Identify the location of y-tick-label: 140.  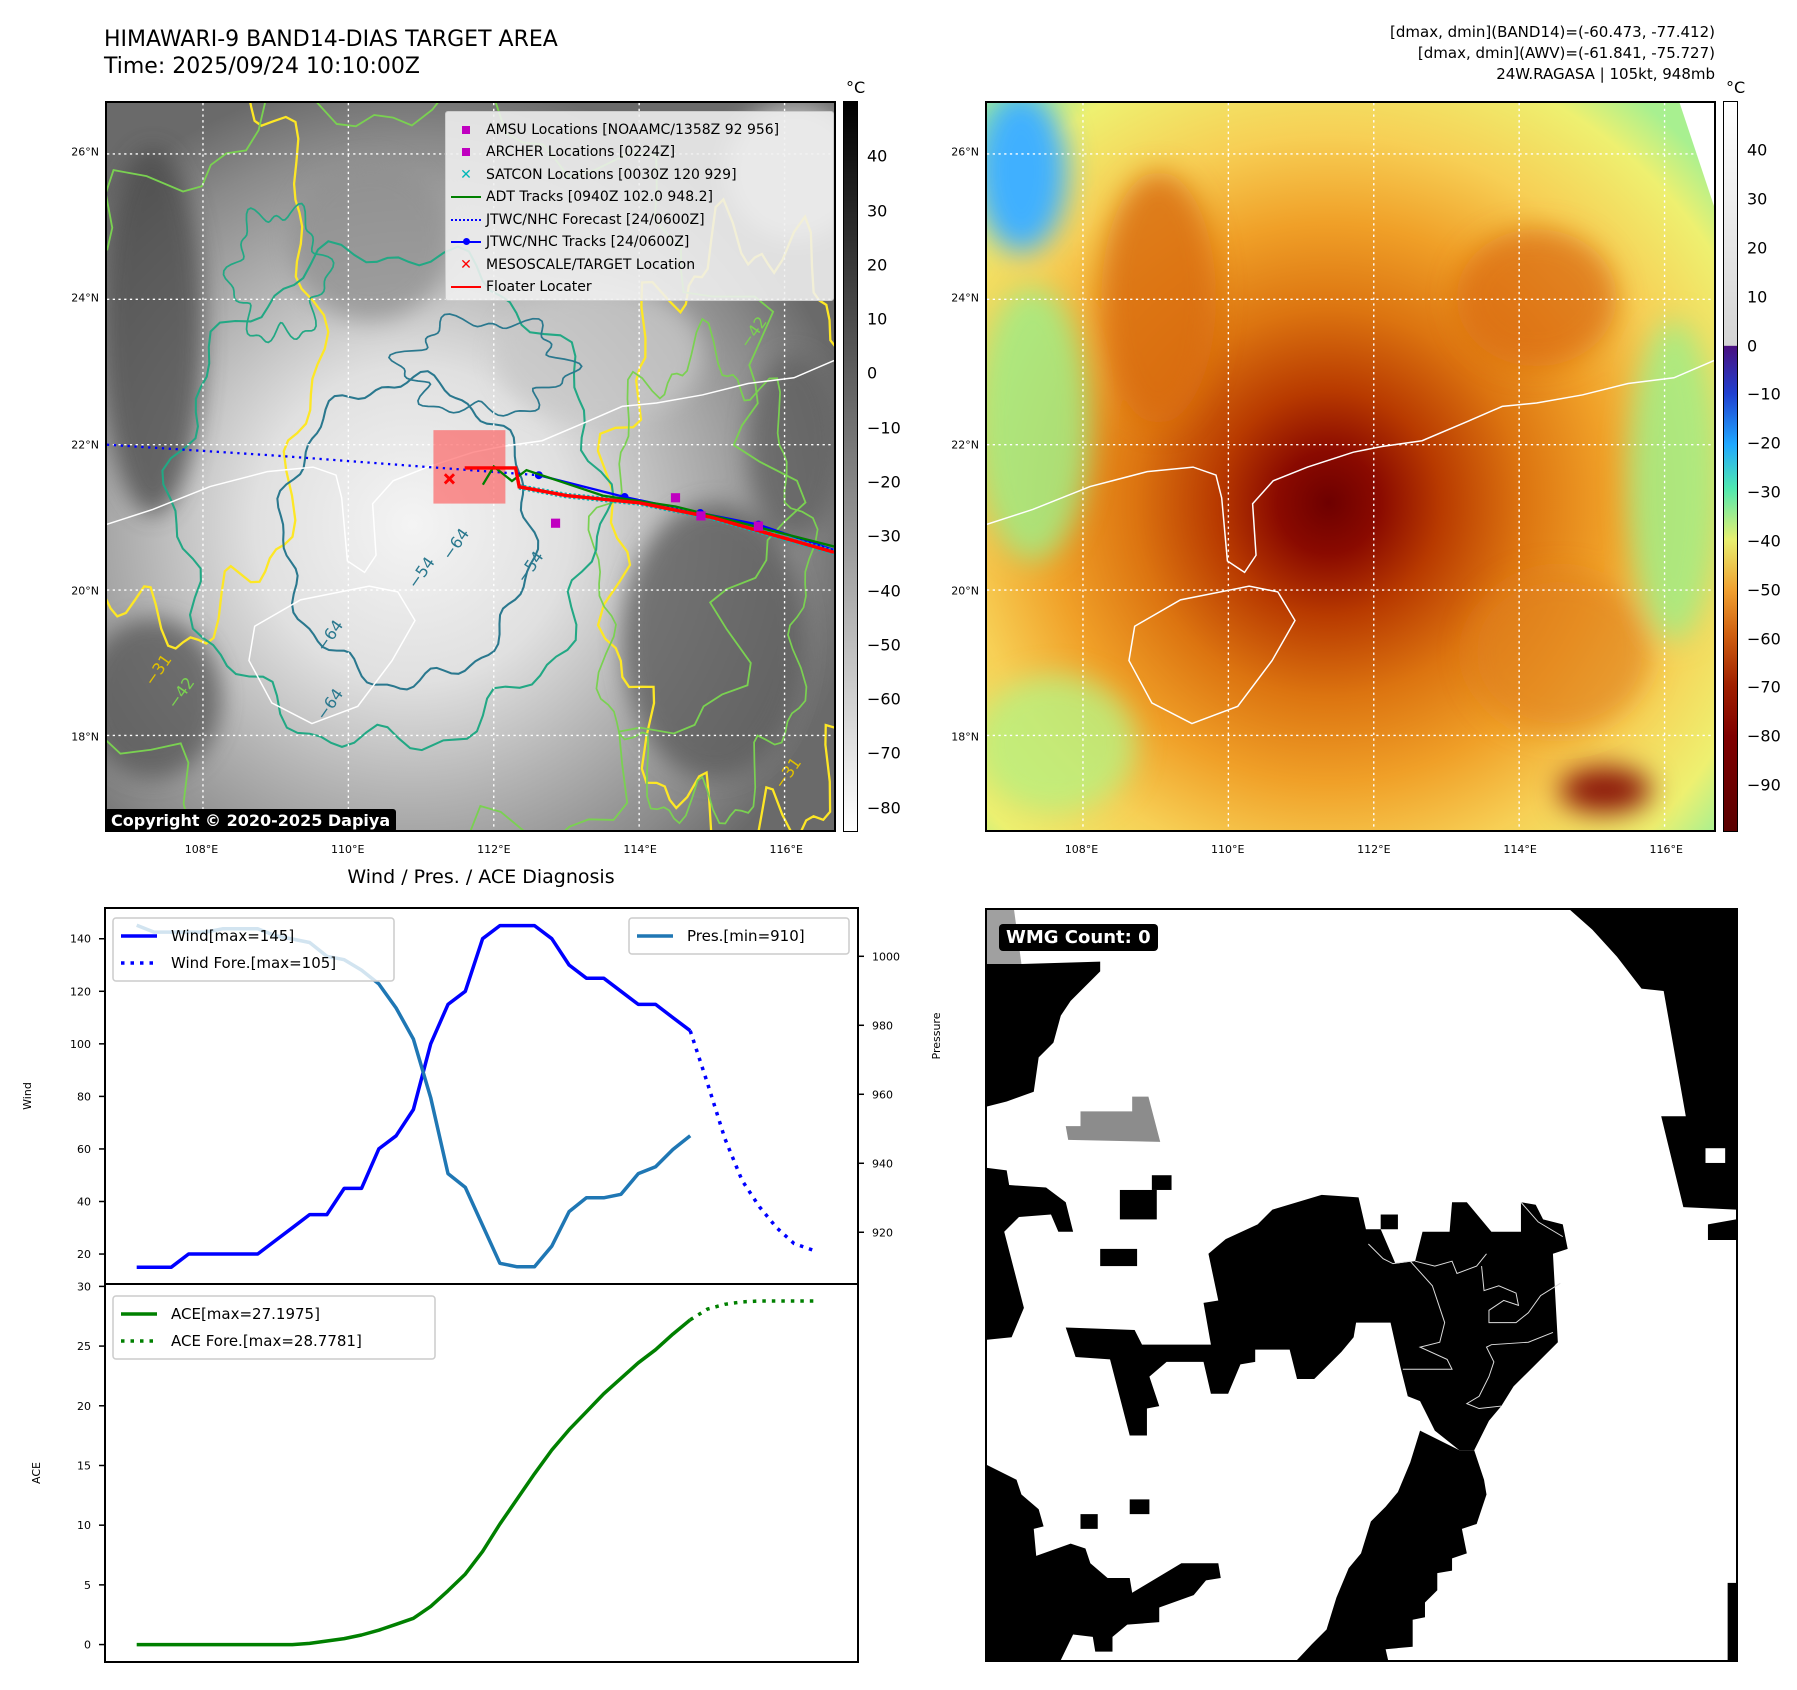
(80, 939).